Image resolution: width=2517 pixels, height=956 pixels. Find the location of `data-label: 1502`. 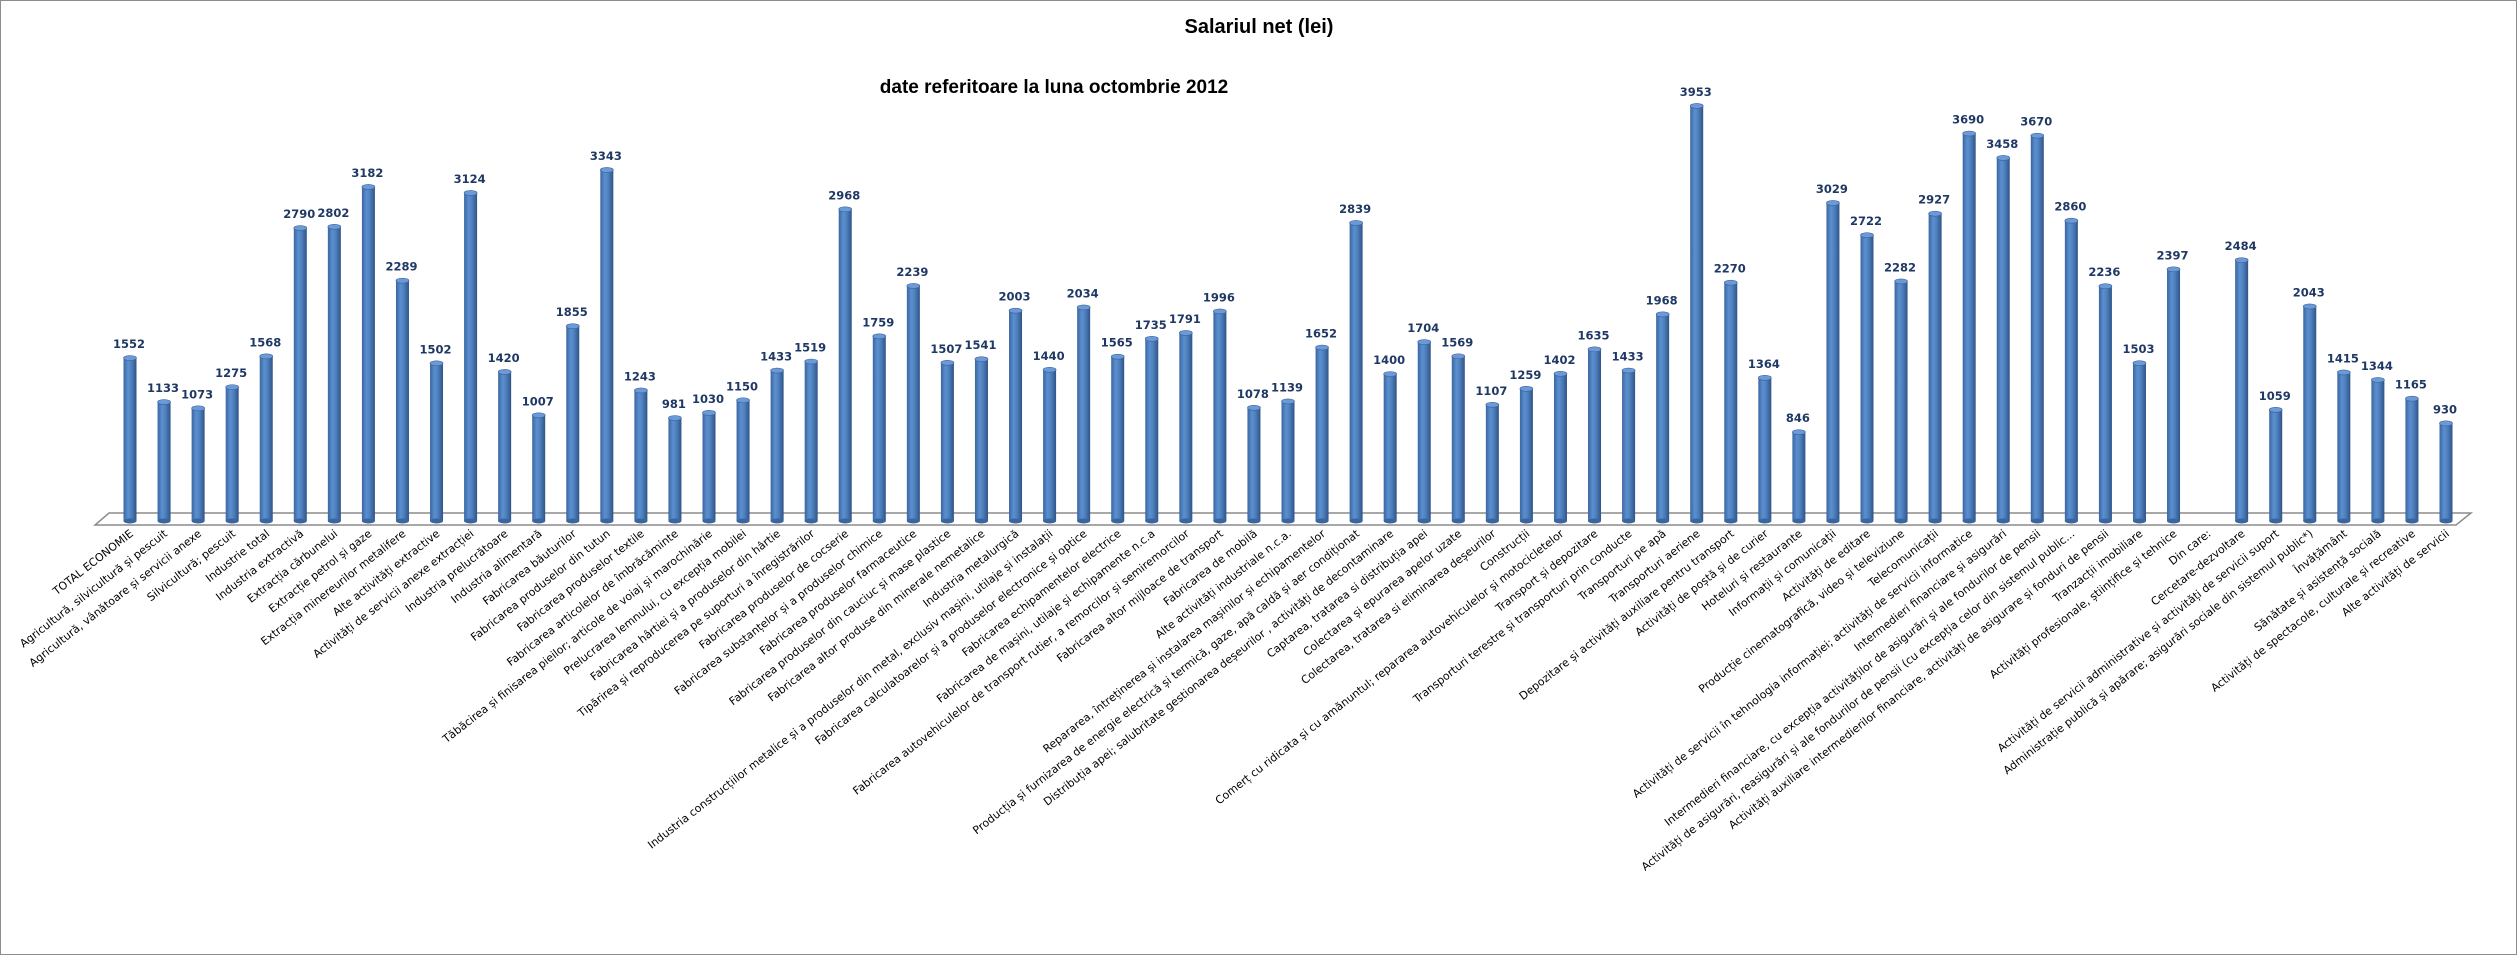

data-label: 1502 is located at coordinates (436, 349).